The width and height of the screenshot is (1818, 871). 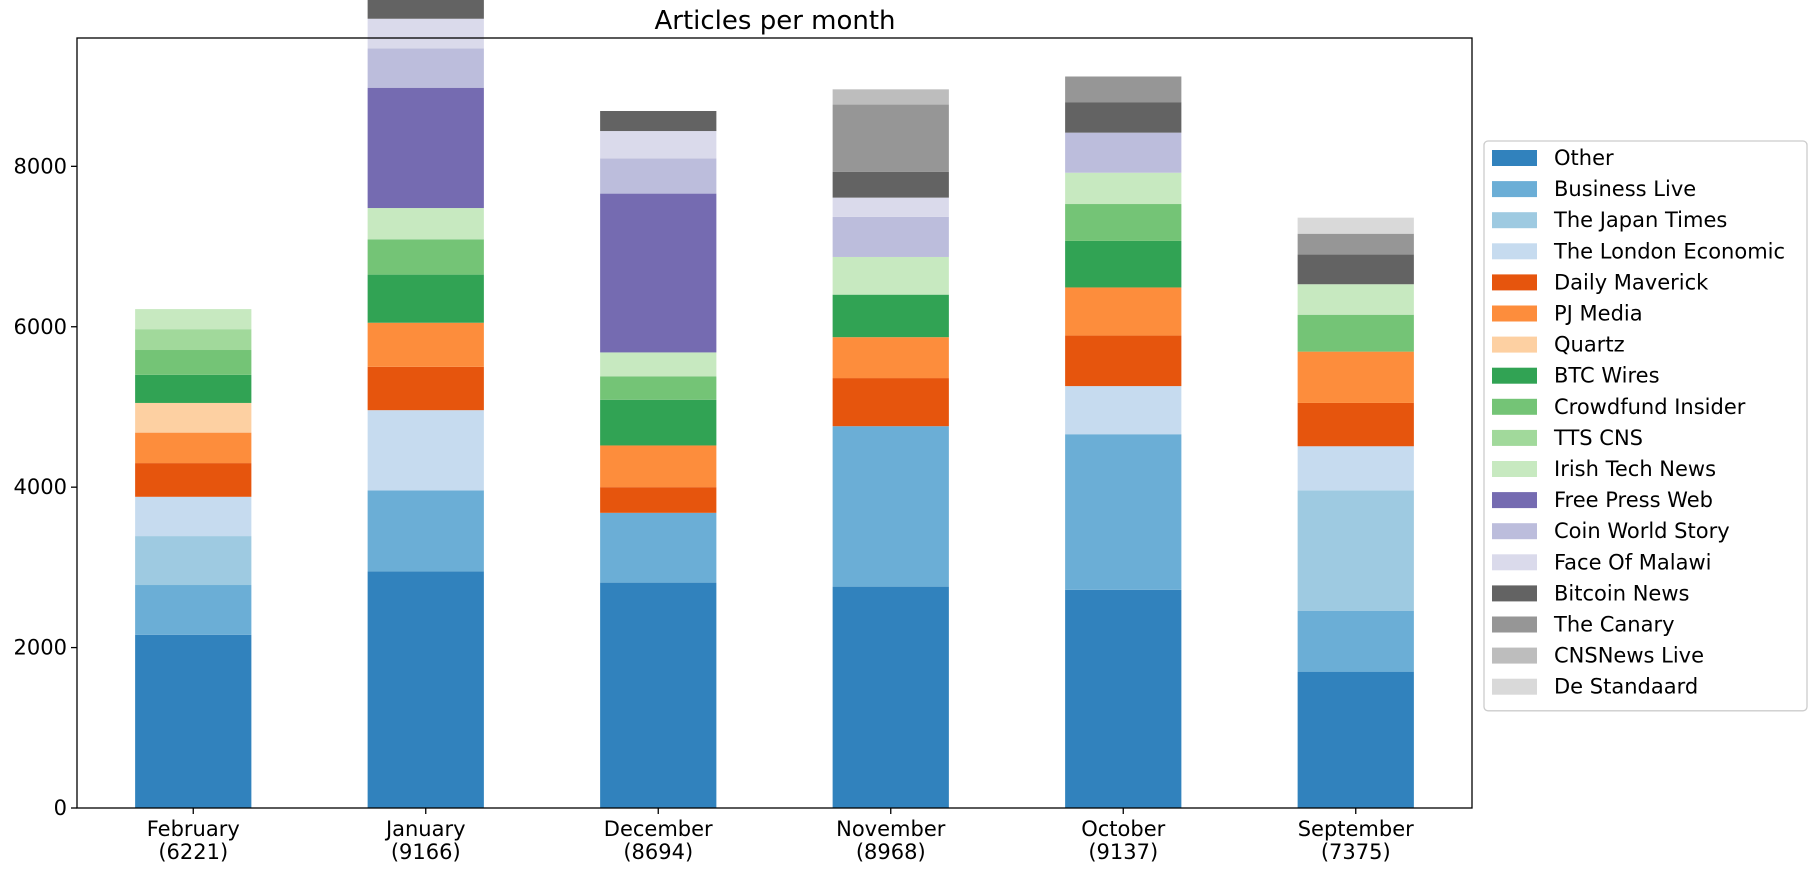 I want to click on bar-segment-btc-wires-february, so click(x=193, y=388).